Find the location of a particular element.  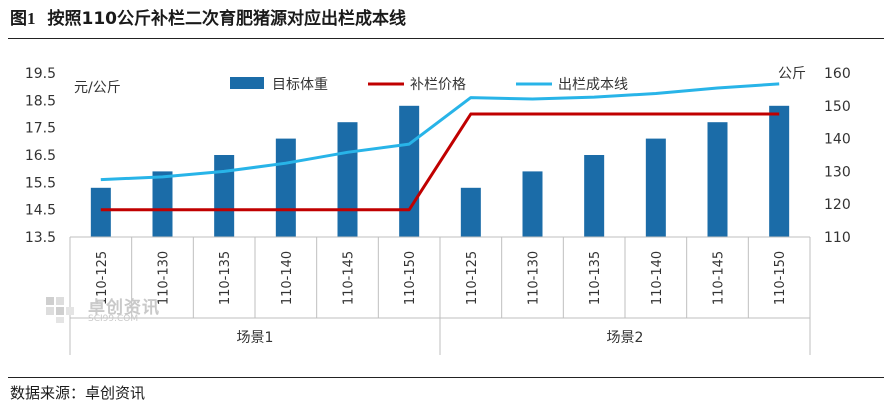

y-left-tick-label: 13.5 is located at coordinates (40, 238).